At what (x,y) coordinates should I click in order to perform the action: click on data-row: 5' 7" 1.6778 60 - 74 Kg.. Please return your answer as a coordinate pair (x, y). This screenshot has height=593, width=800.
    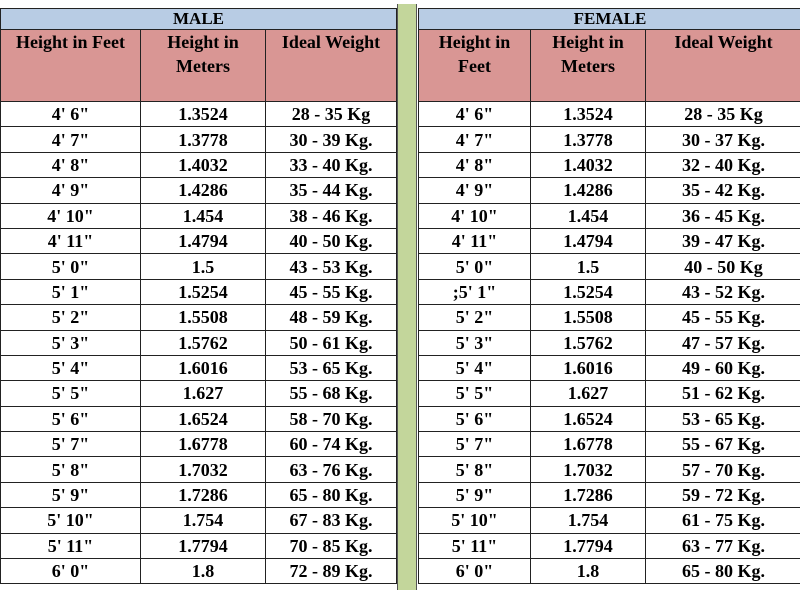
    Looking at the image, I should click on (199, 444).